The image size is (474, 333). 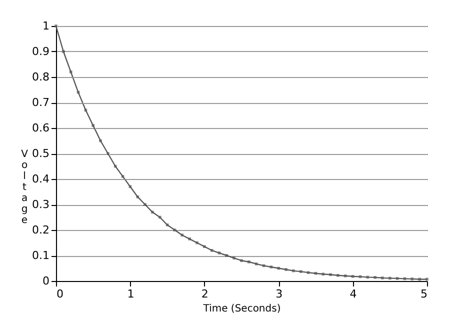 I want to click on y-tick-label: 0.5, so click(x=41, y=153).